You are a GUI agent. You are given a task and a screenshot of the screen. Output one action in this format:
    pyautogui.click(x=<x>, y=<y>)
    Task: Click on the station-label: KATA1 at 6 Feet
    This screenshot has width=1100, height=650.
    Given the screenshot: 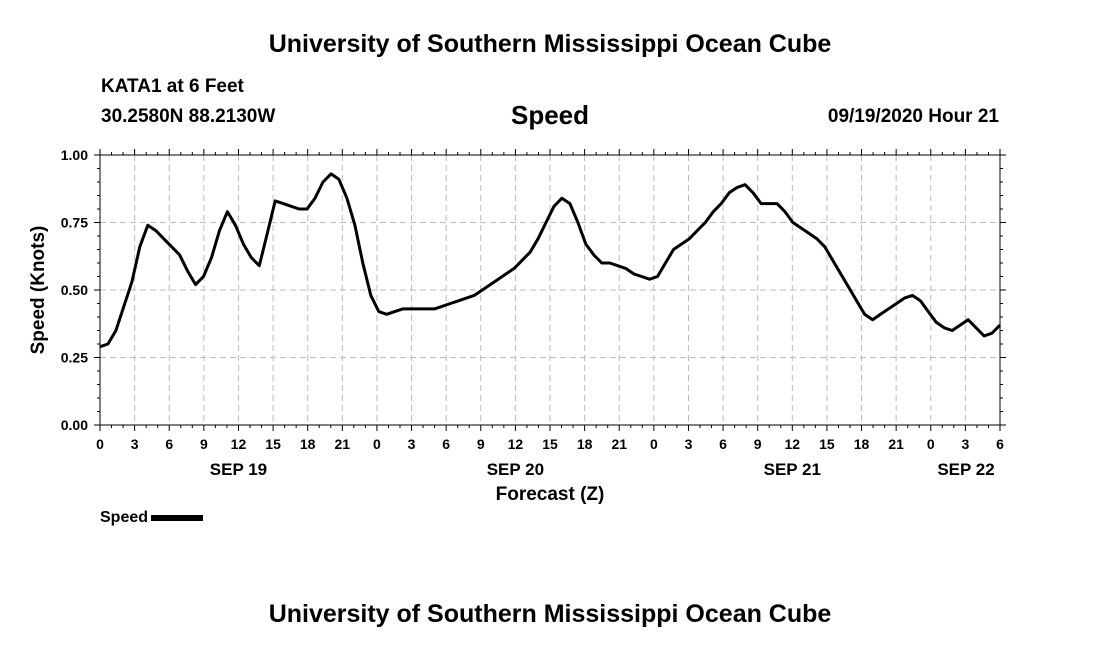 What is the action you would take?
    pyautogui.click(x=172, y=86)
    